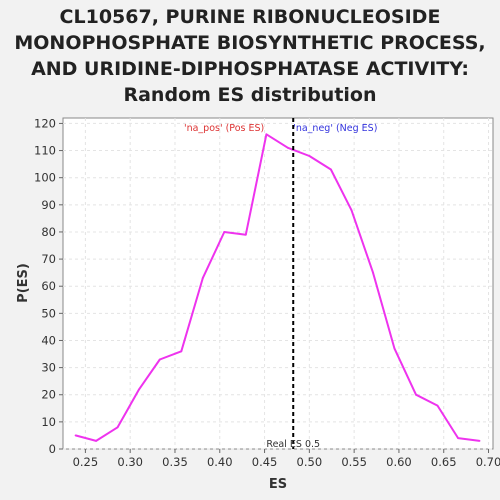  I want to click on y-tick-label: 100, so click(45, 178).